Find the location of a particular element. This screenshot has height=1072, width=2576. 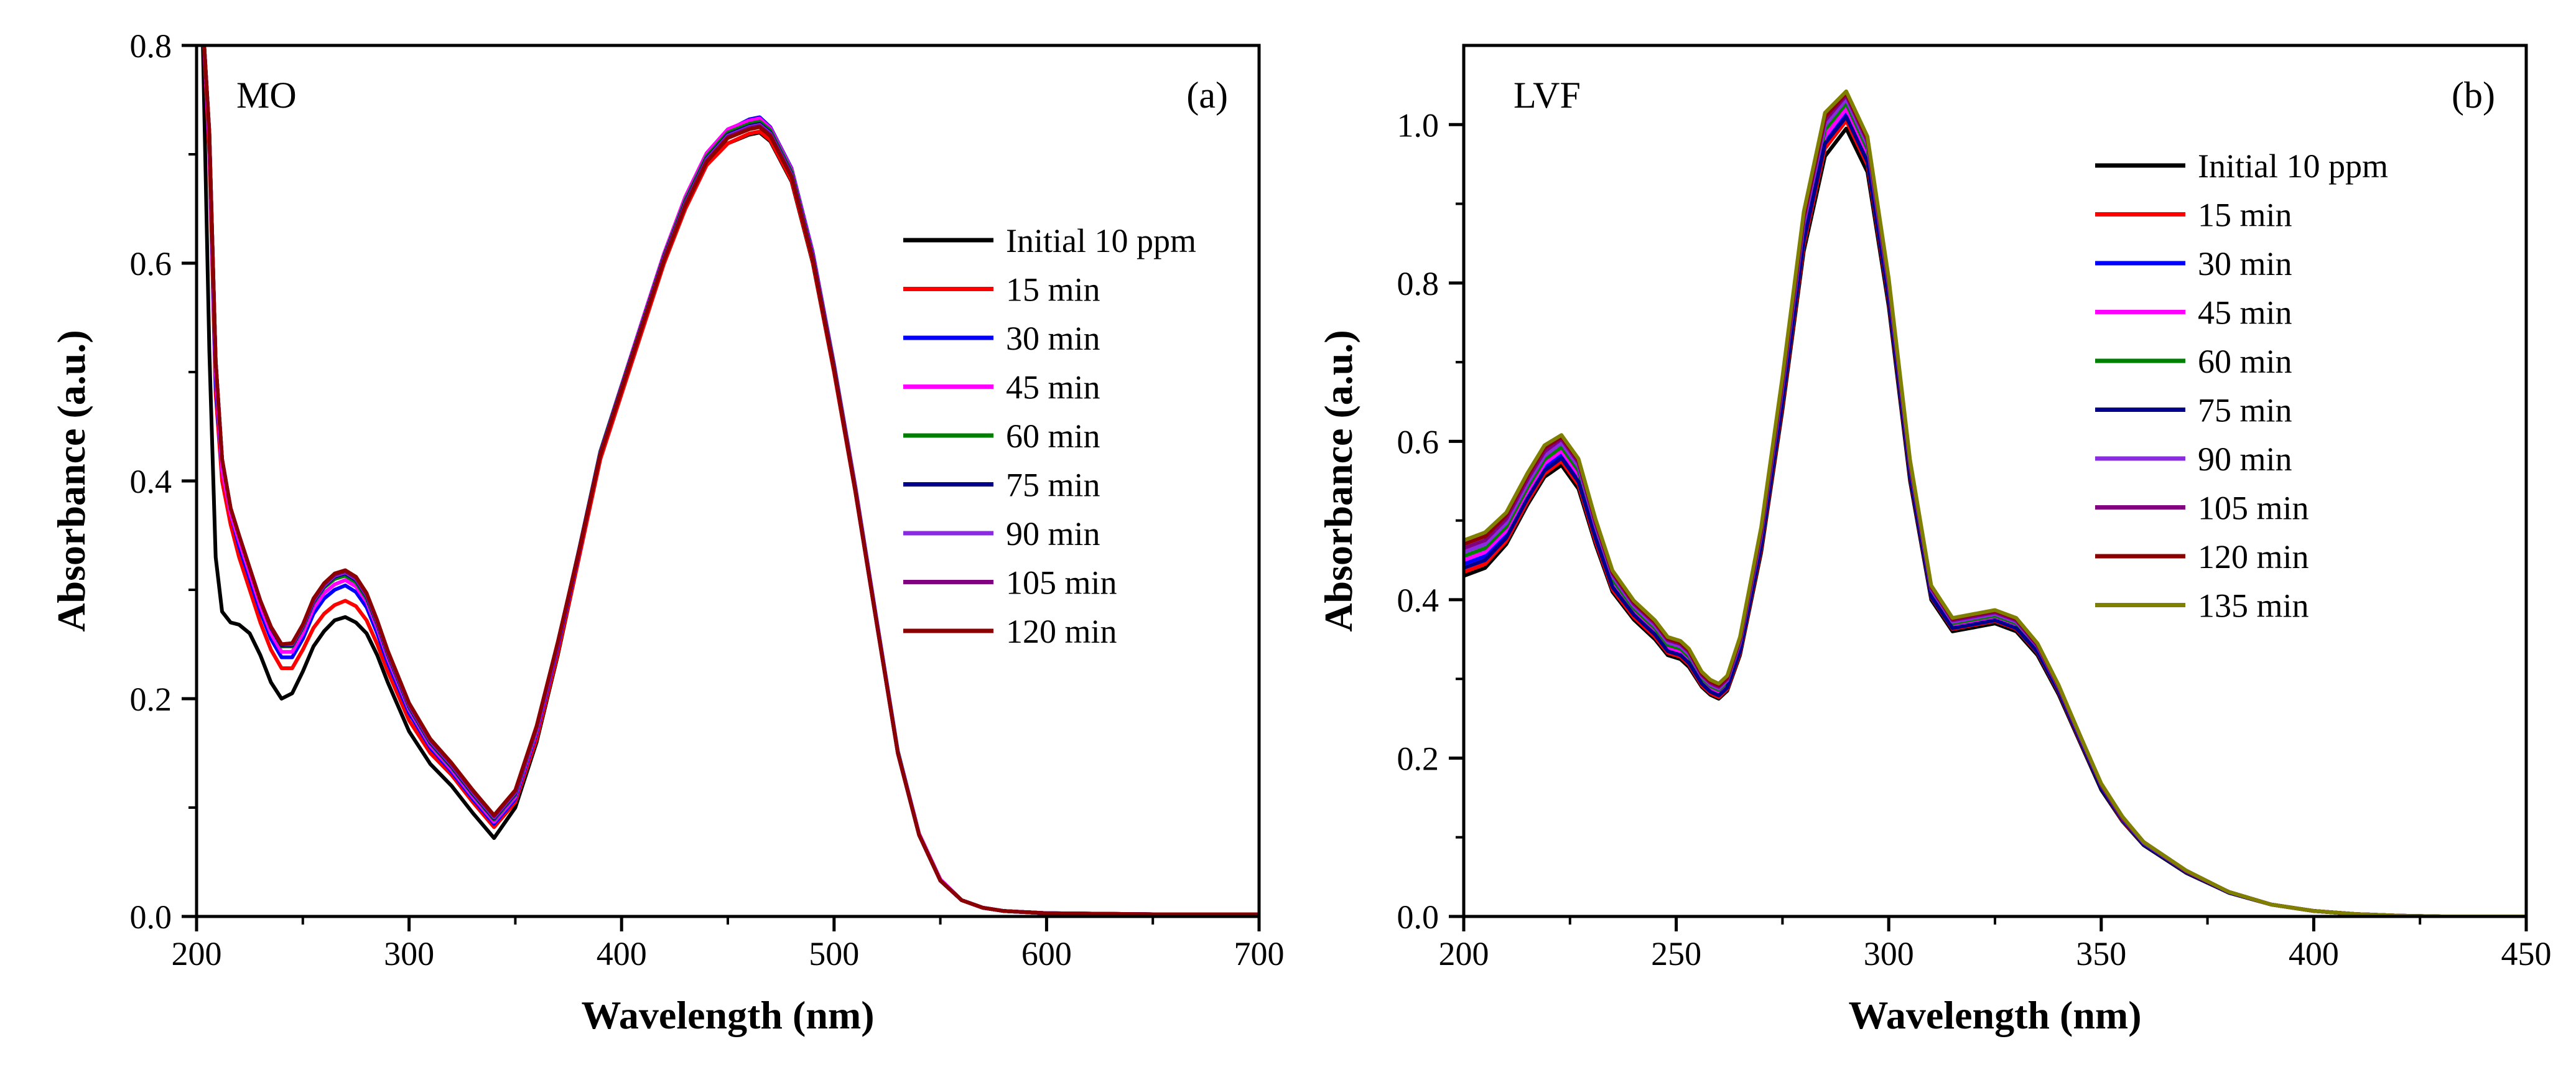

x-tick-label: 450 is located at coordinates (2526, 953).